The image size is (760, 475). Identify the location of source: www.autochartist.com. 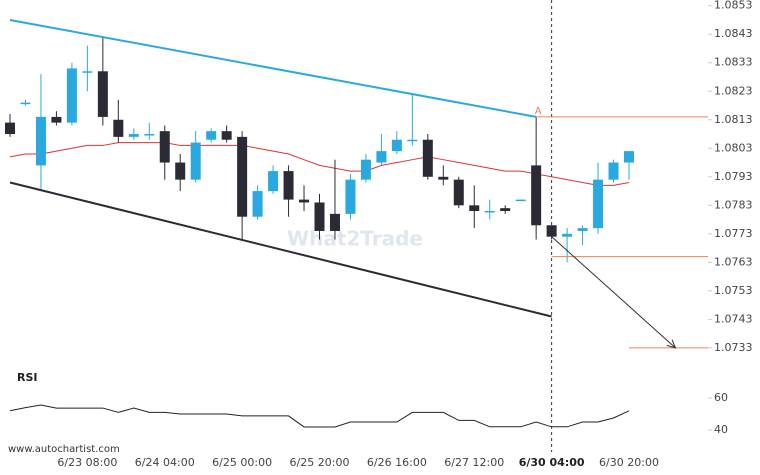
(64, 449).